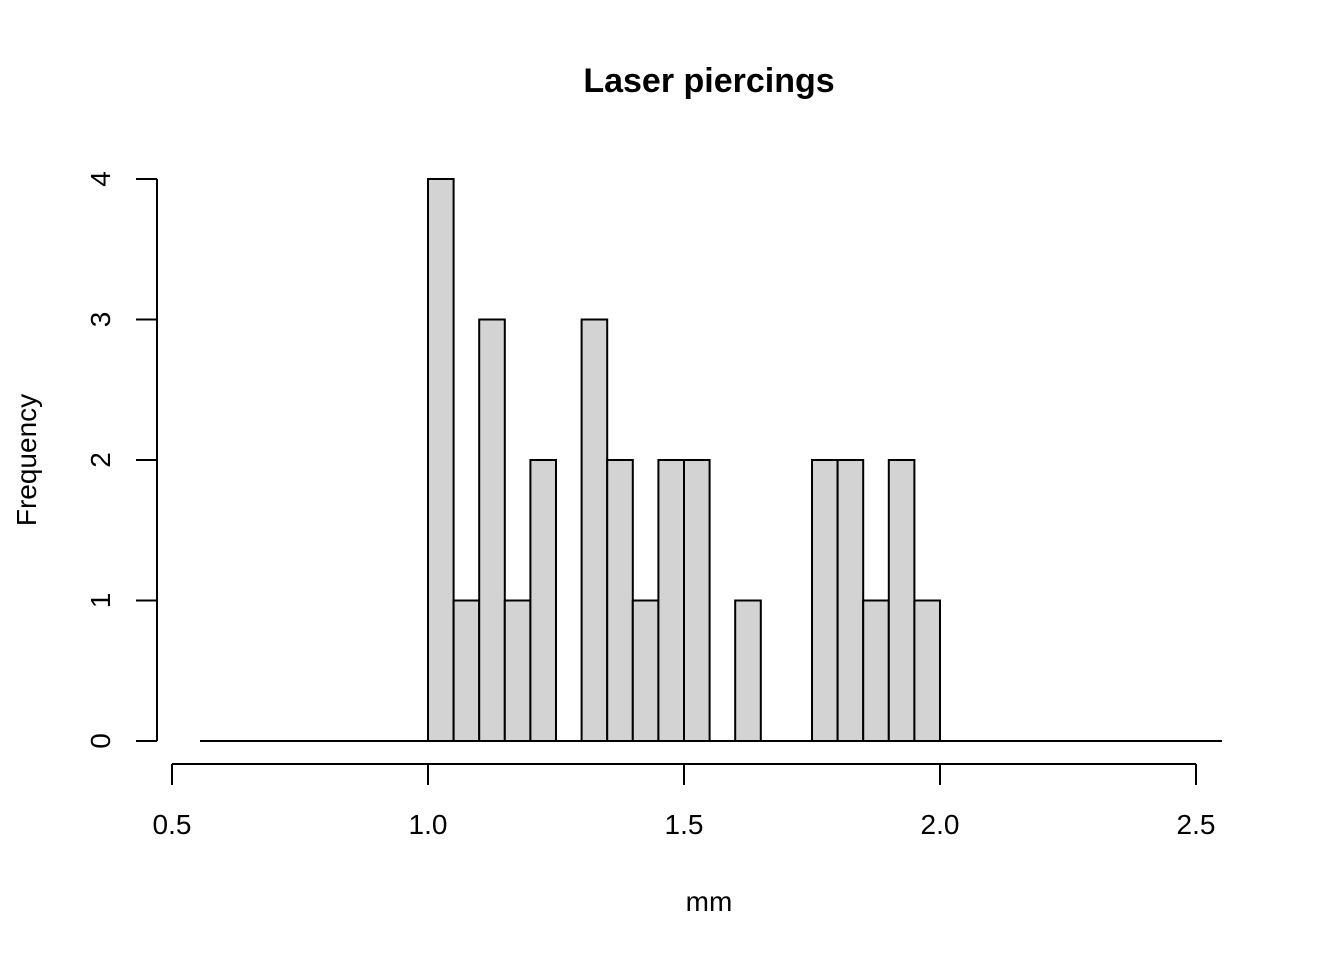  I want to click on y-tick-label: 0, so click(100, 741).